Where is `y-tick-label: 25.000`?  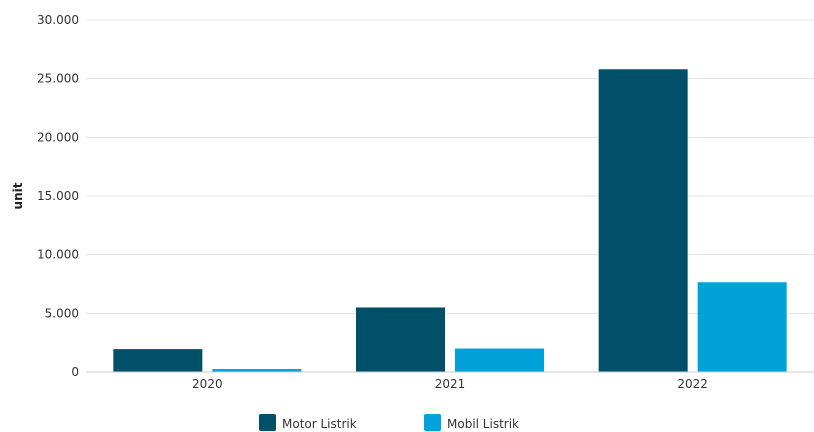 y-tick-label: 25.000 is located at coordinates (58, 79).